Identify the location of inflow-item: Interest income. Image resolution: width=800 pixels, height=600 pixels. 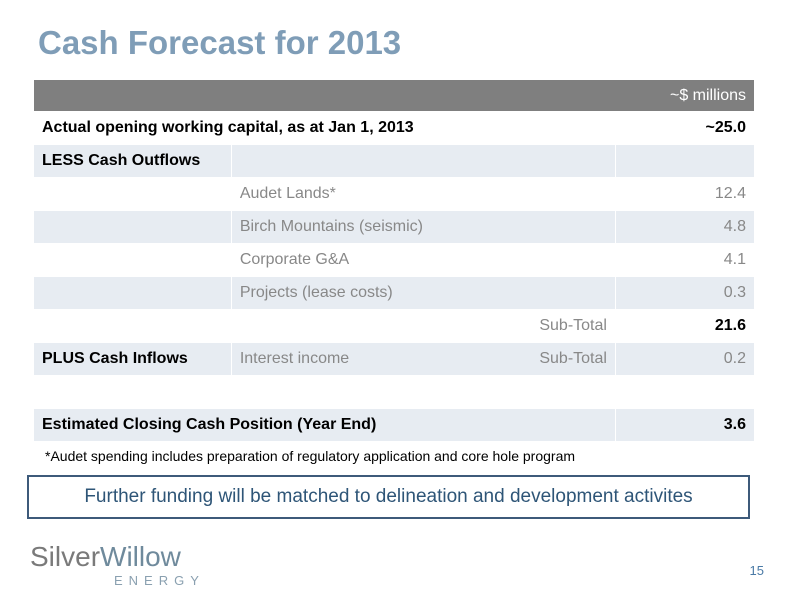
(294, 358).